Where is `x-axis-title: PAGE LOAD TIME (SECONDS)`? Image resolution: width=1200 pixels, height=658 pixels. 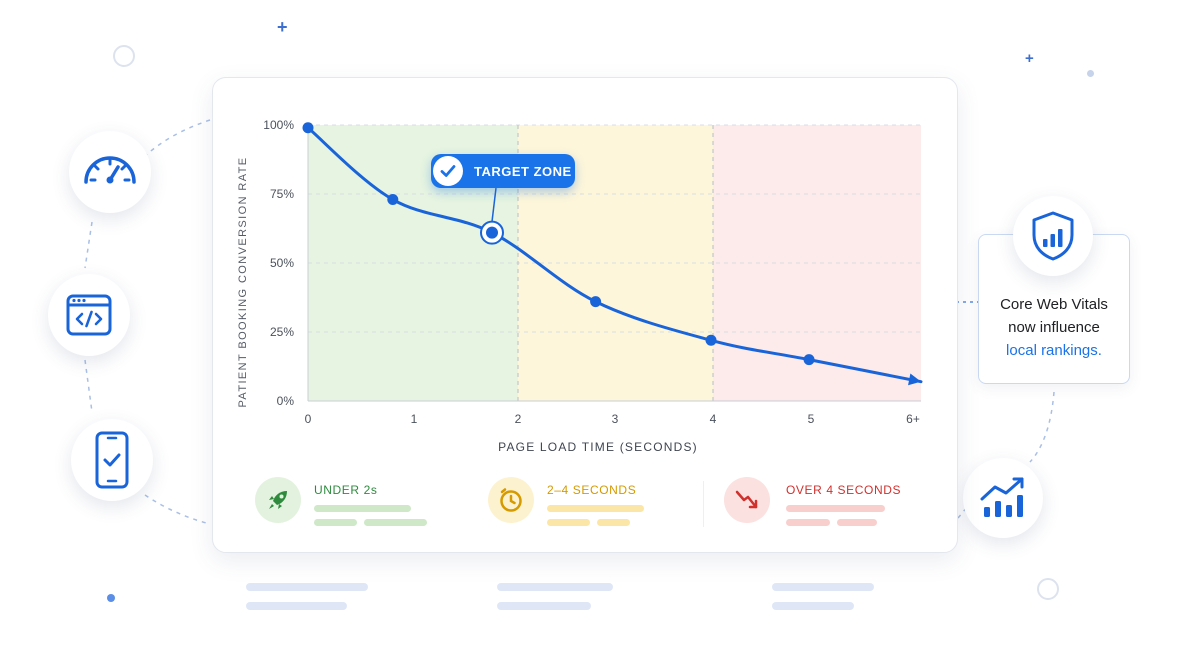 x-axis-title: PAGE LOAD TIME (SECONDS) is located at coordinates (598, 447).